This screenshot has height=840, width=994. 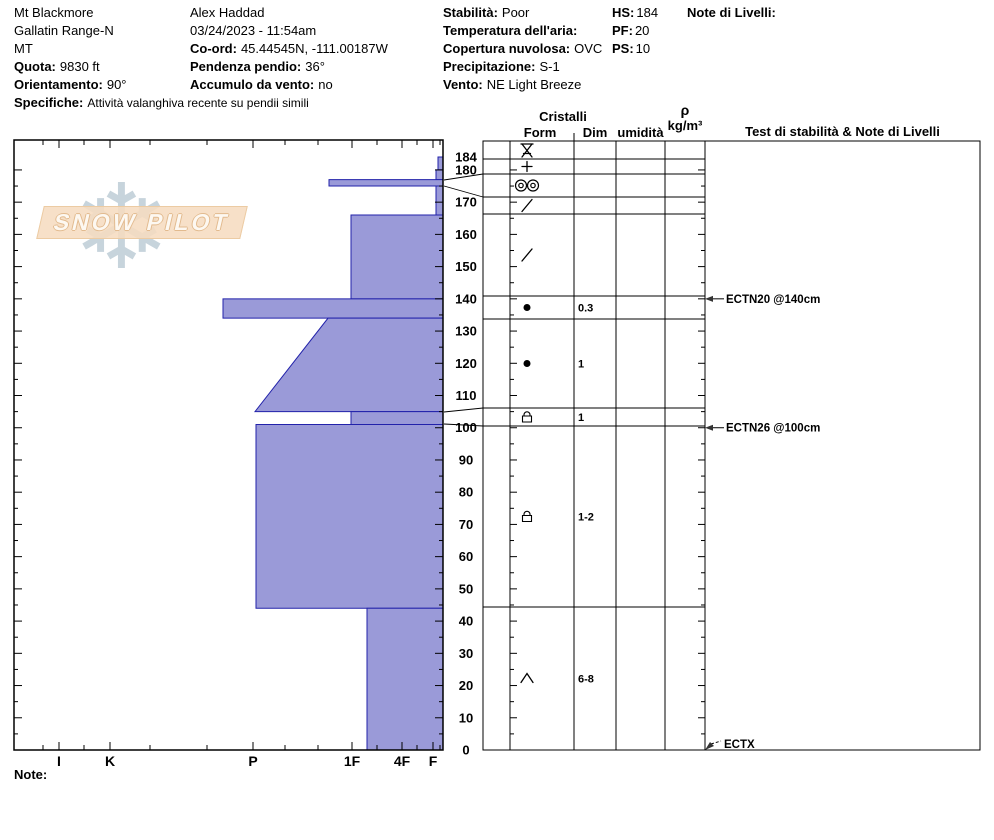 I want to click on grain-size-value: 6-8, so click(x=586, y=680).